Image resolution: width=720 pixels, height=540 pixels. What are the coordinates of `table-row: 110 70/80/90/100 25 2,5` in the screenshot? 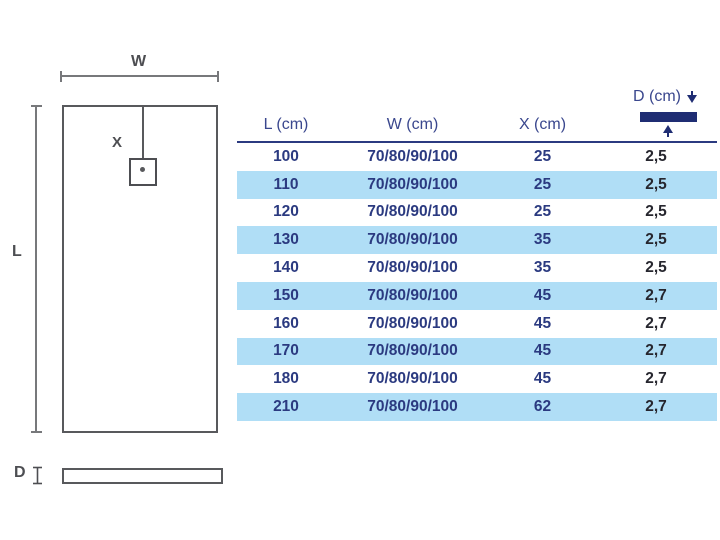 It's located at (477, 184).